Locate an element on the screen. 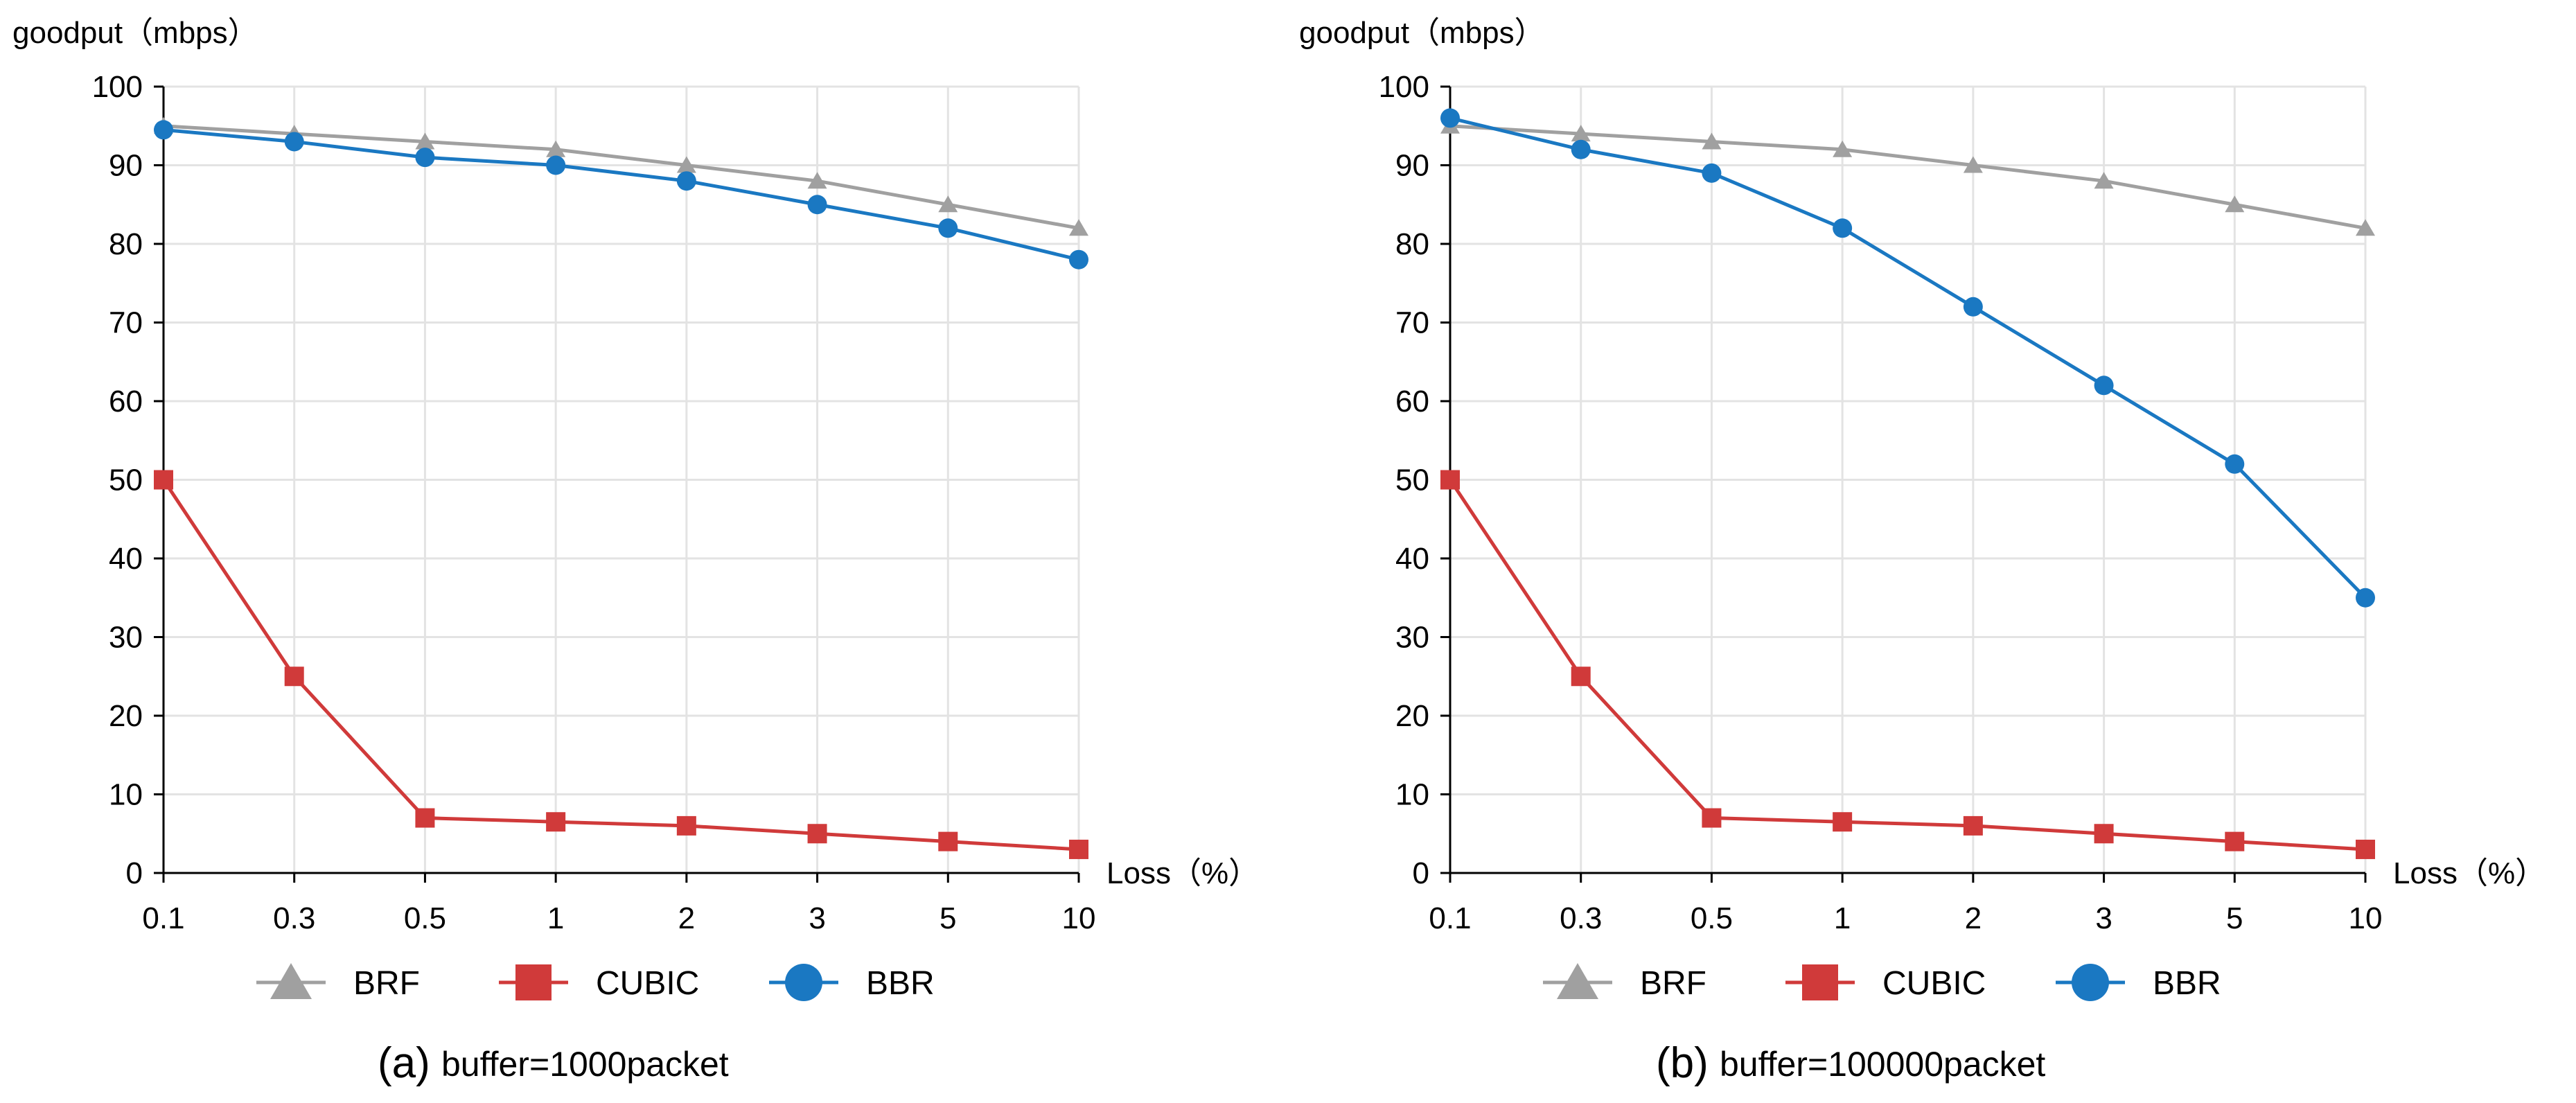  point-bbr-0.3 is located at coordinates (1581, 149).